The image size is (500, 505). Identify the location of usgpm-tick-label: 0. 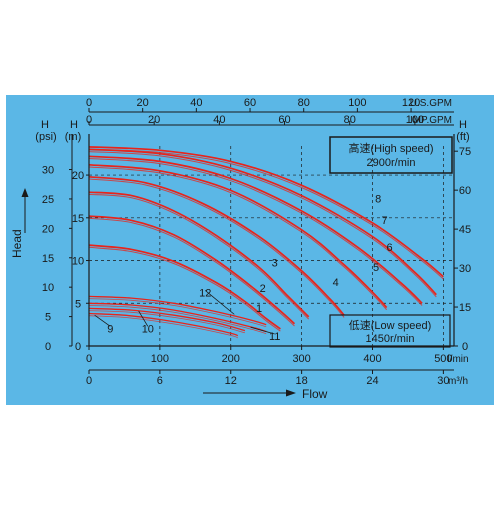
(89, 103).